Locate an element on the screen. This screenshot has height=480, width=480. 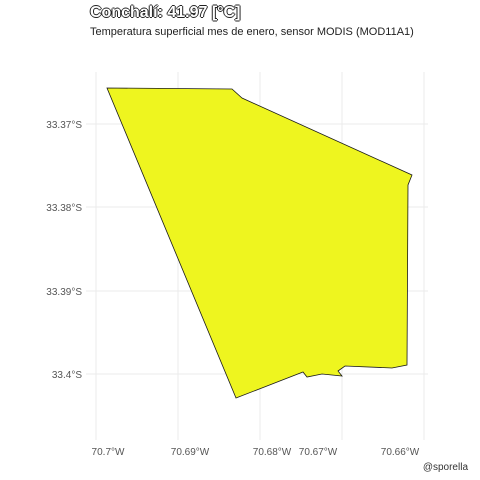
y-tick-label: 33.39°S is located at coordinates (64, 292).